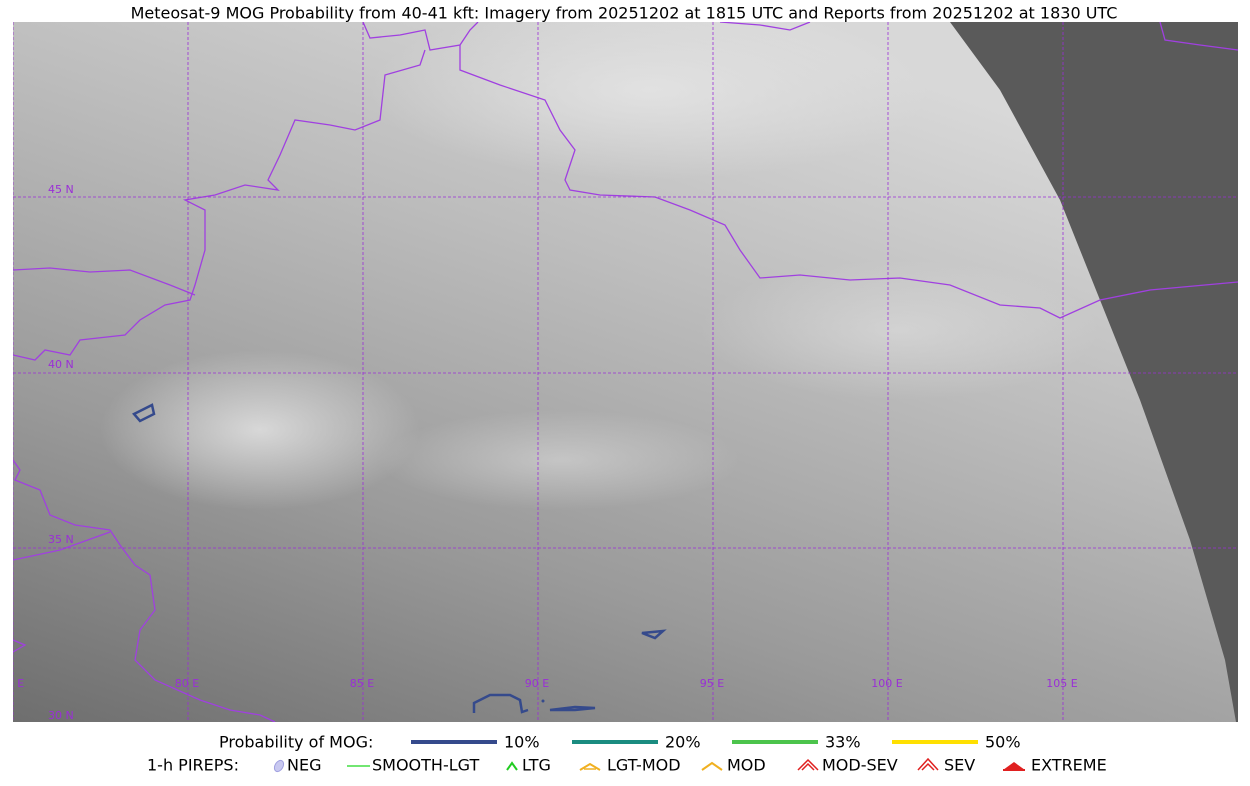 The height and width of the screenshot is (786, 1250). Describe the element at coordinates (12, 683) in the screenshot. I see `lon-label: 75 E` at that location.